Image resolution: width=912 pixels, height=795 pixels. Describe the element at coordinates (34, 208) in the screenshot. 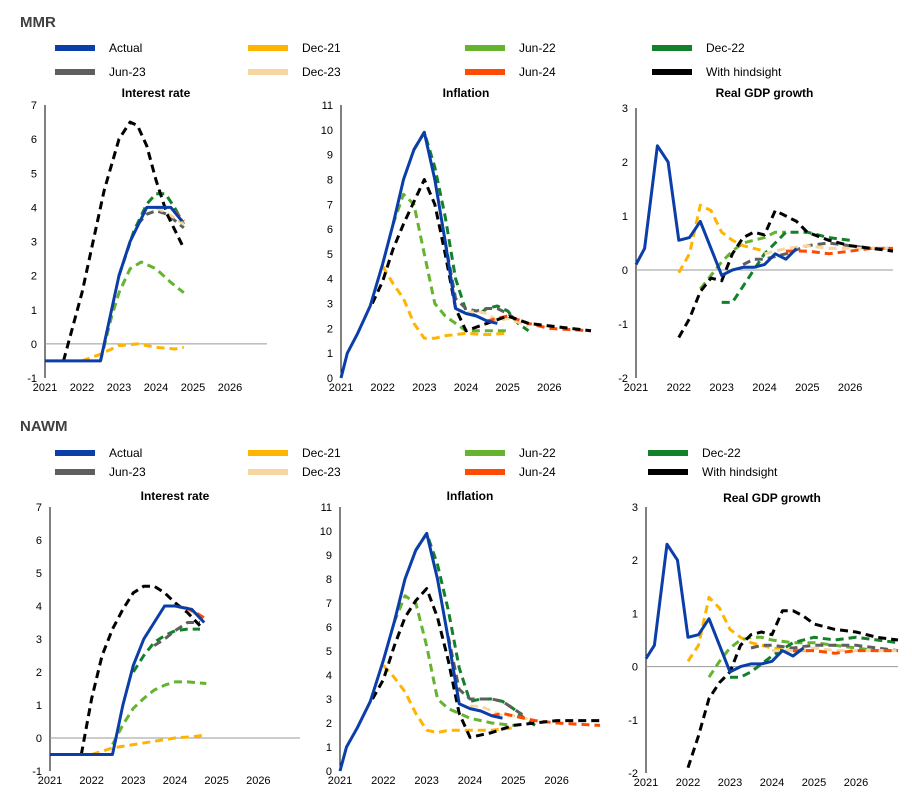

I see `y-tick-label: 4` at that location.